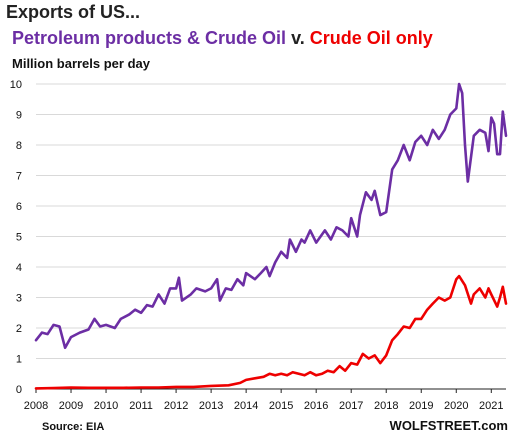 This screenshot has width=516, height=441. I want to click on y-tick-label: 3, so click(19, 299).